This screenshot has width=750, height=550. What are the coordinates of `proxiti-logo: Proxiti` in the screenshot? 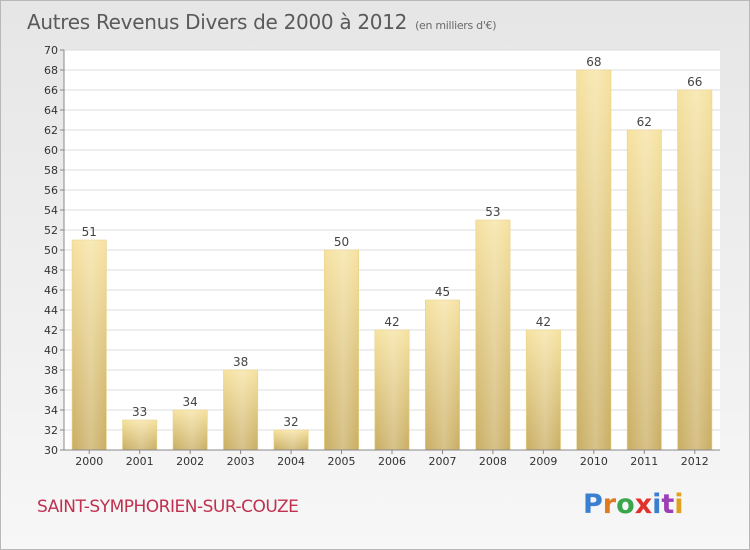 It's located at (633, 504).